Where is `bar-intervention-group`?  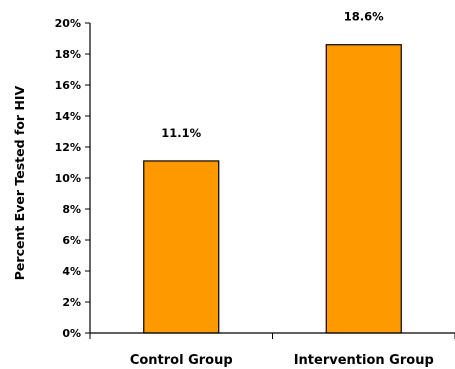 bar-intervention-group is located at coordinates (363, 189).